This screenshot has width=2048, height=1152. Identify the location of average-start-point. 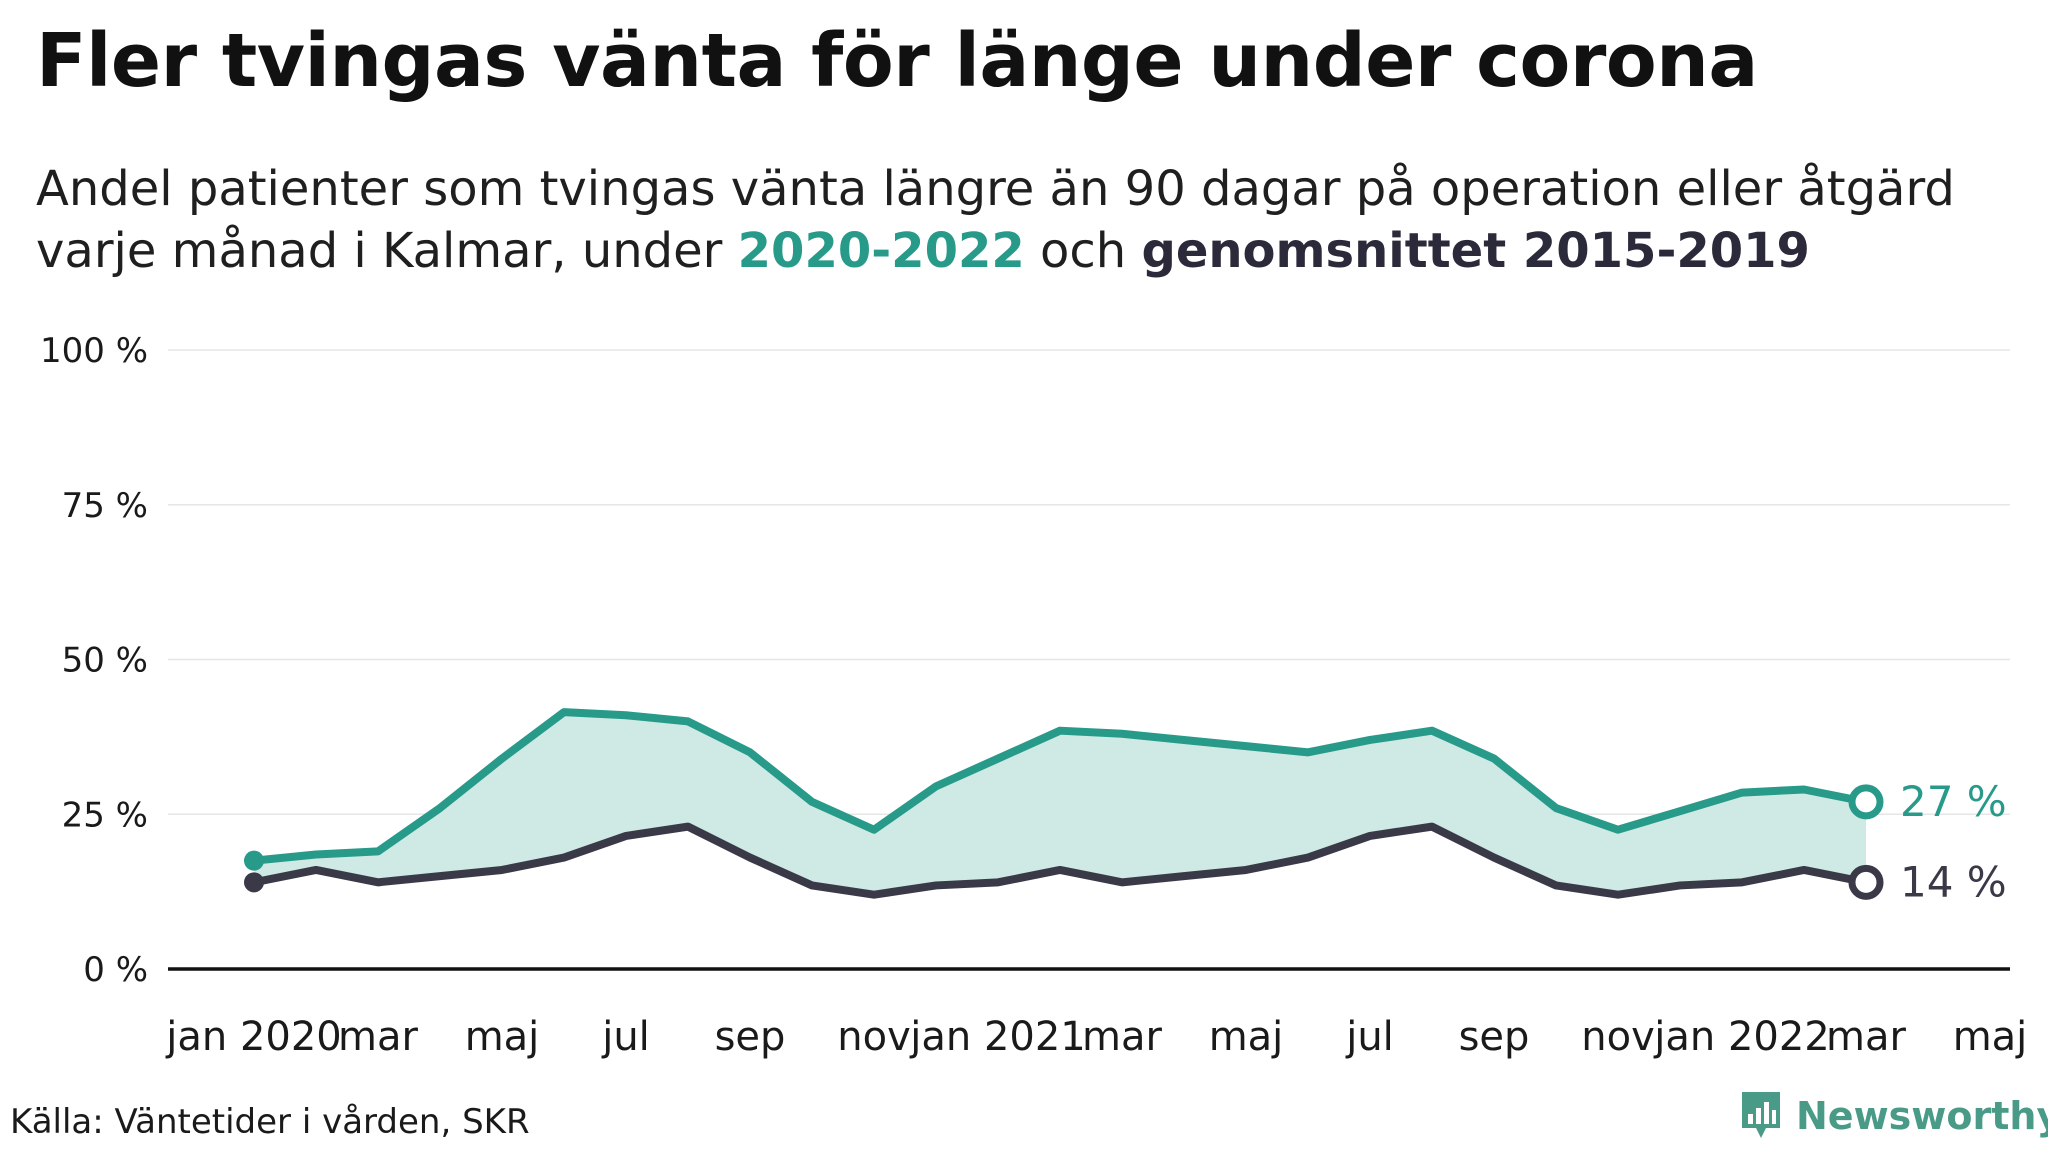
(254, 882).